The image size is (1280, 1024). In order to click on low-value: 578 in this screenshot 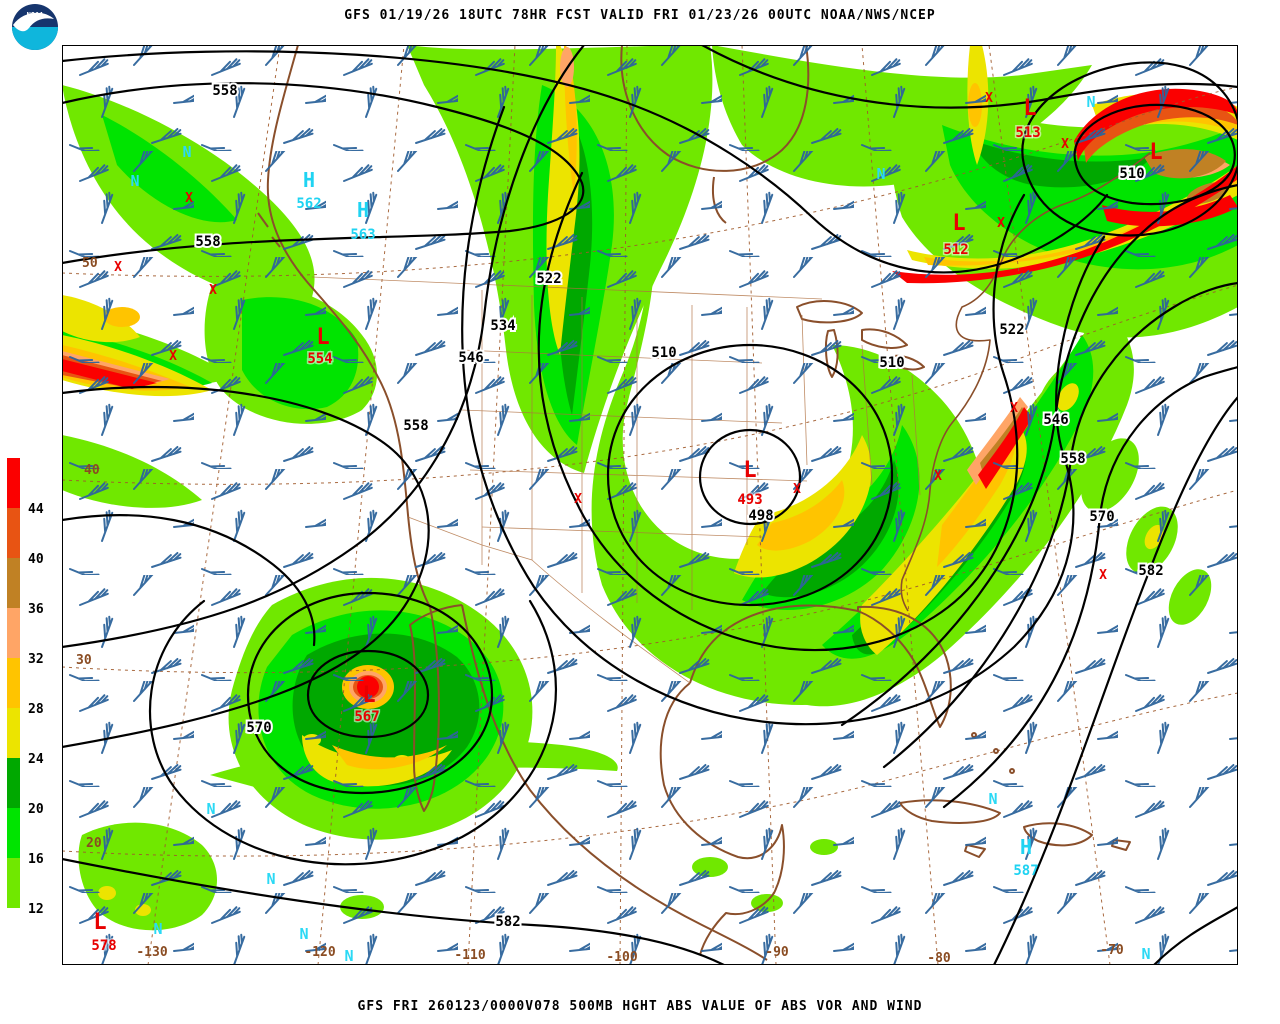, I will do `click(103, 946)`.